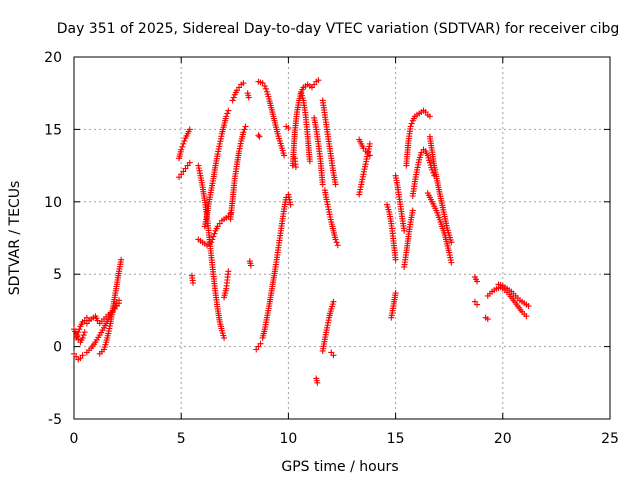 The height and width of the screenshot is (480, 640). What do you see at coordinates (503, 439) in the screenshot?
I see `x-tick-label: 20` at bounding box center [503, 439].